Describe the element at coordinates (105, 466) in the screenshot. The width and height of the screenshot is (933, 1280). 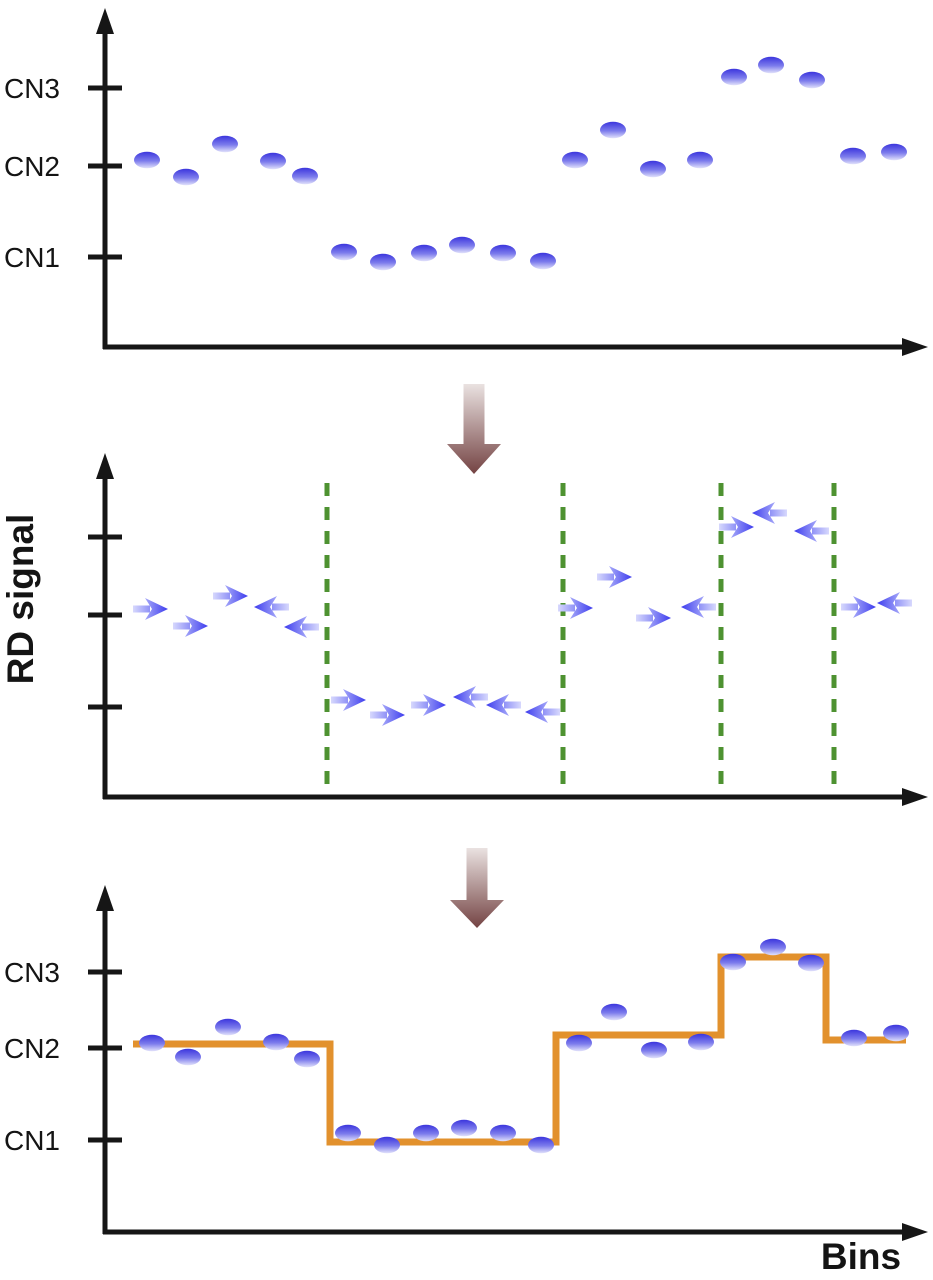
I see `middle-panel-y-axis-arrowhead-icon` at that location.